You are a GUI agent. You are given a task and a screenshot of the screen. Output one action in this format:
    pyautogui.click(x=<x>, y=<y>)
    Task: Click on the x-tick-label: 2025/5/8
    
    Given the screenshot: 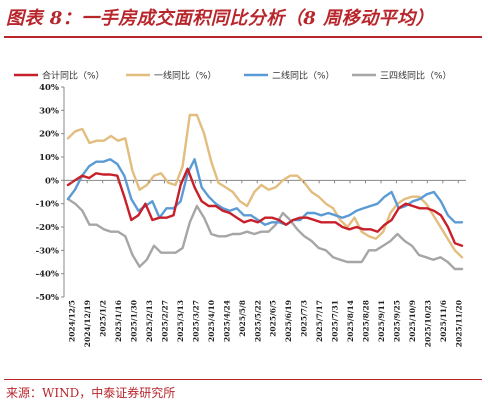 What is the action you would take?
    pyautogui.click(x=242, y=318)
    